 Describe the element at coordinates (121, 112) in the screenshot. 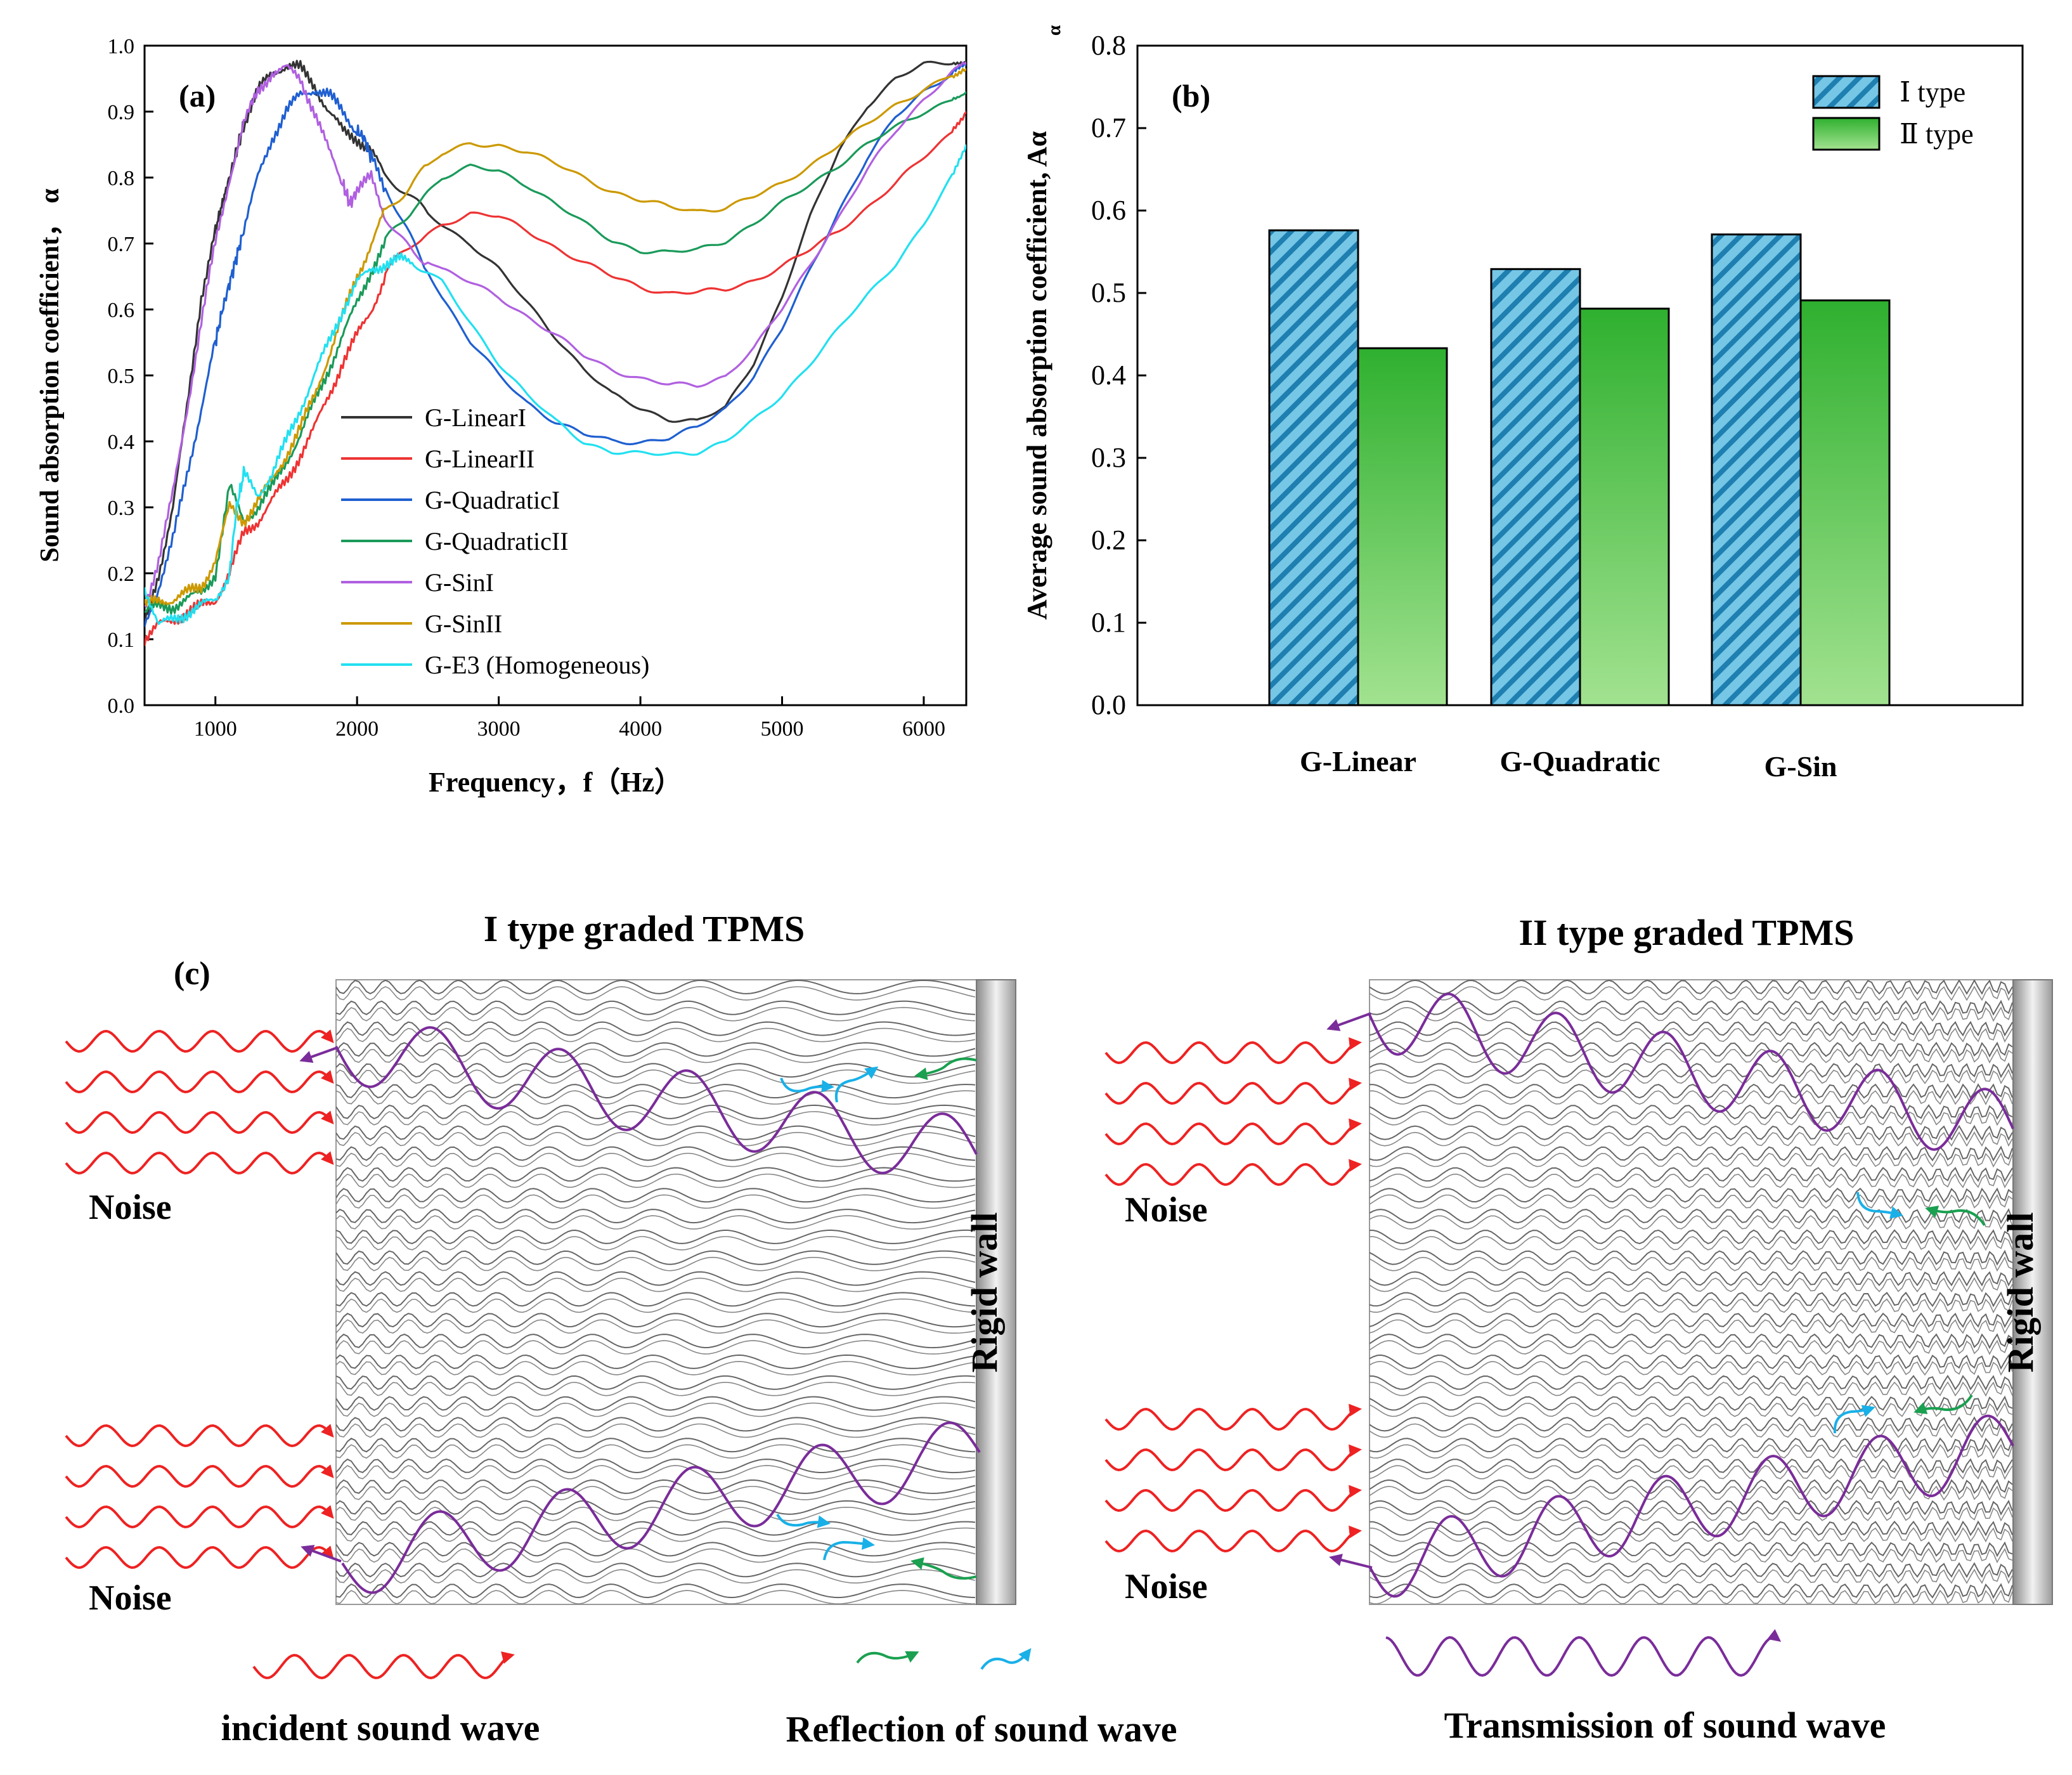

I see `panel-a-y-tick-label-9: 0.9` at that location.